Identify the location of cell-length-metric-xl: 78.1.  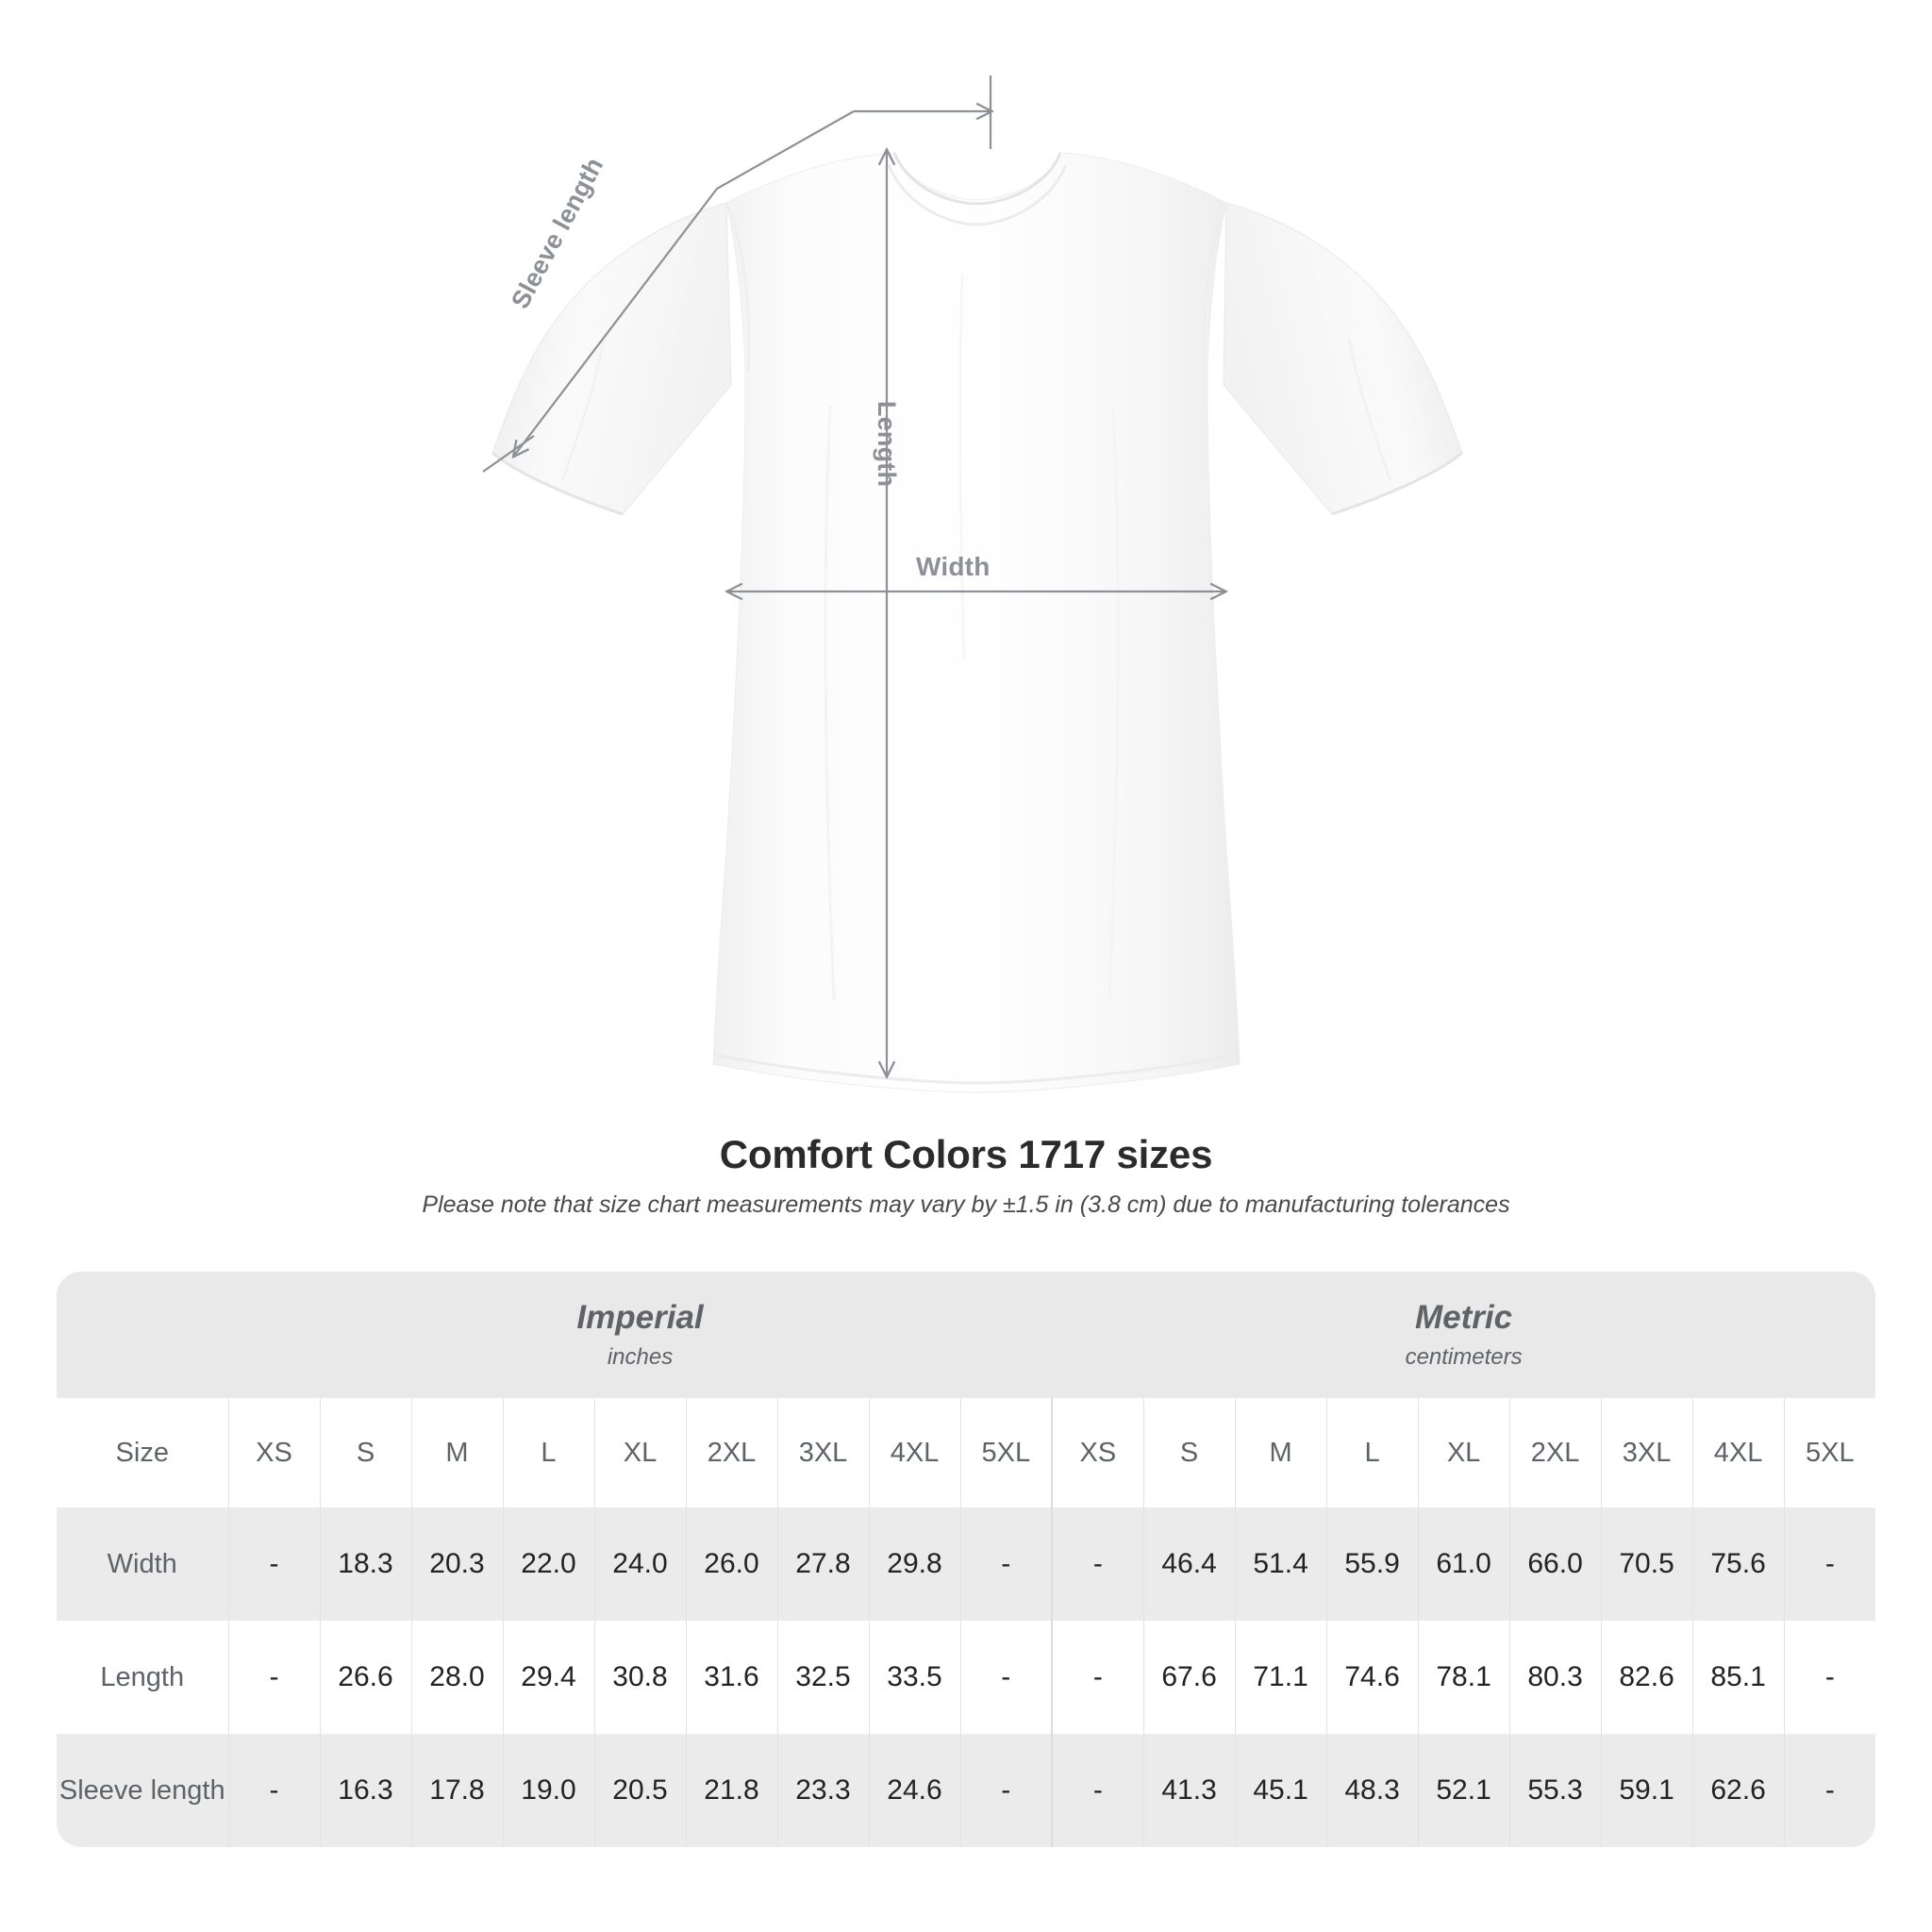
(1464, 1677).